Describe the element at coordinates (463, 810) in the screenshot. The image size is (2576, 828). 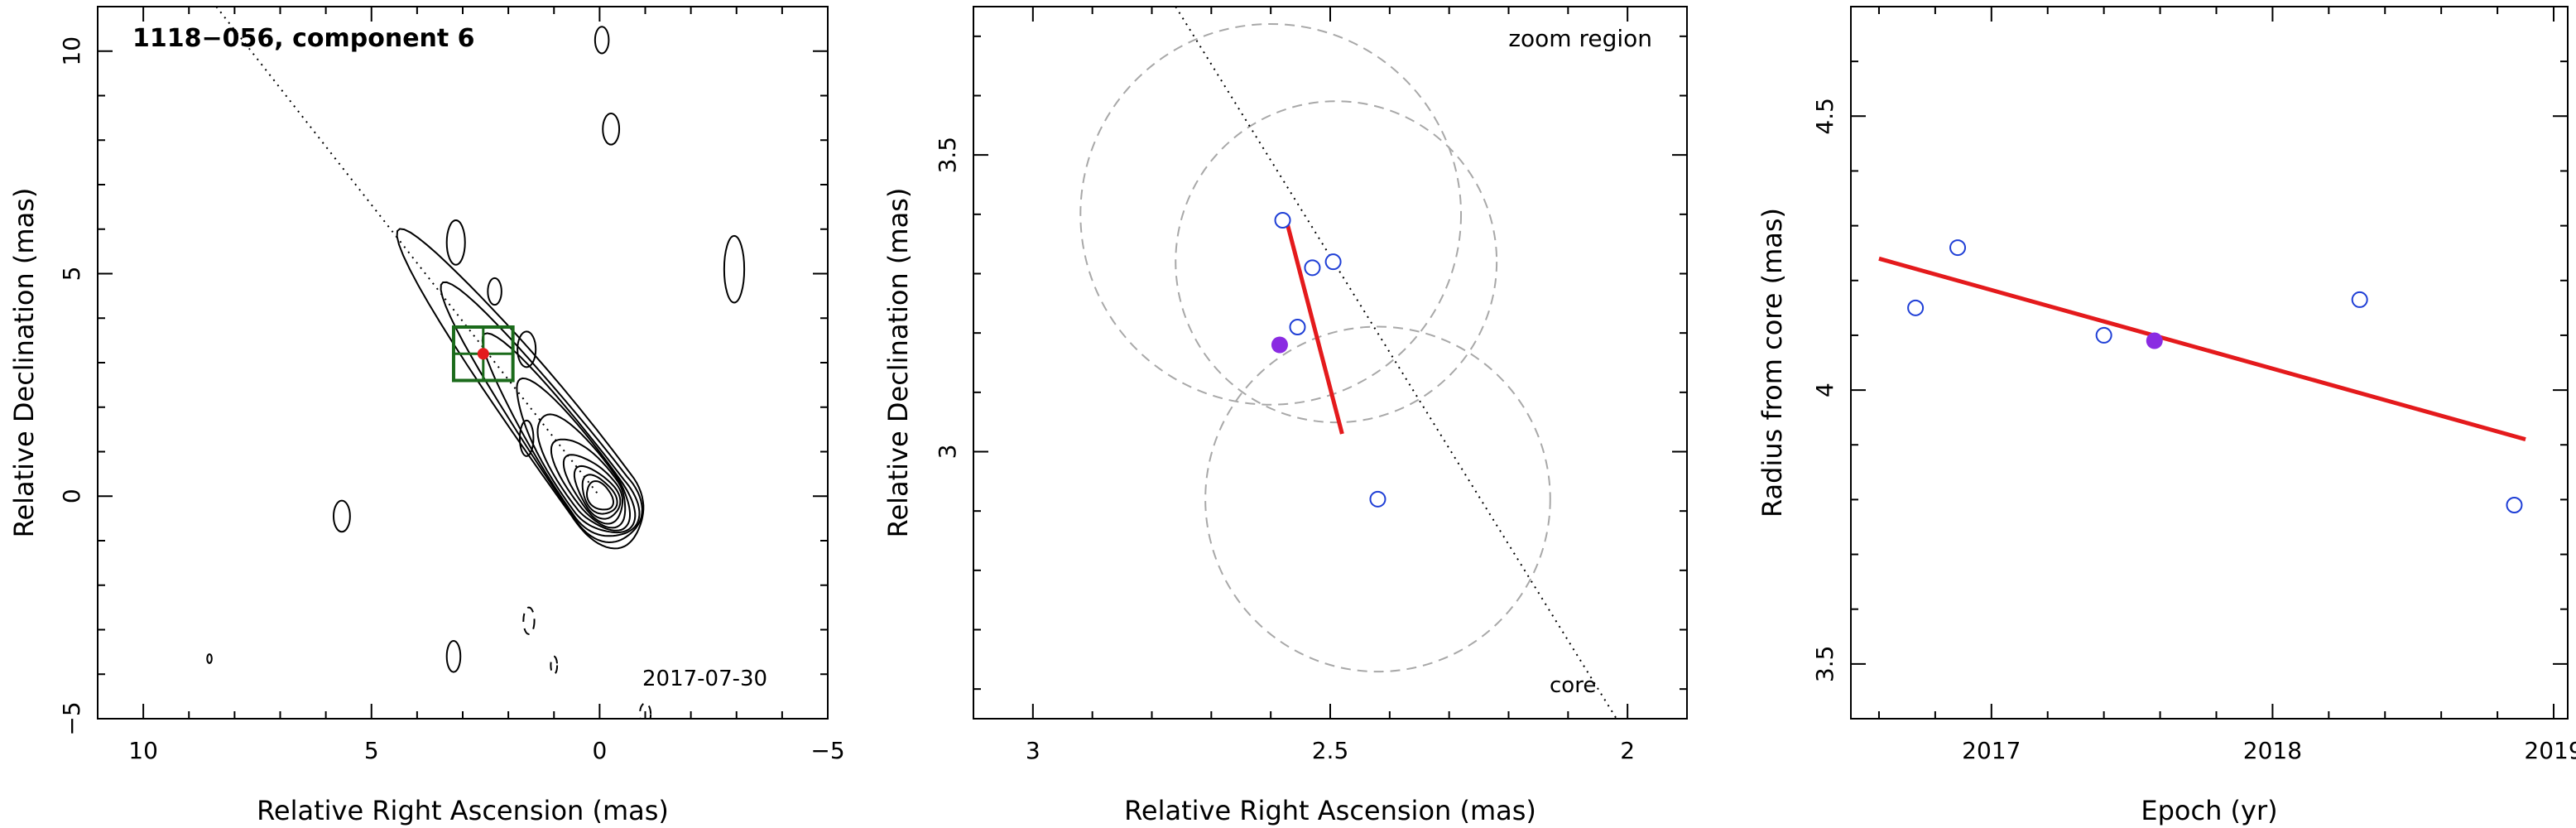
I see `panel1-x-axis-label: Relative Right Ascension (mas)` at that location.